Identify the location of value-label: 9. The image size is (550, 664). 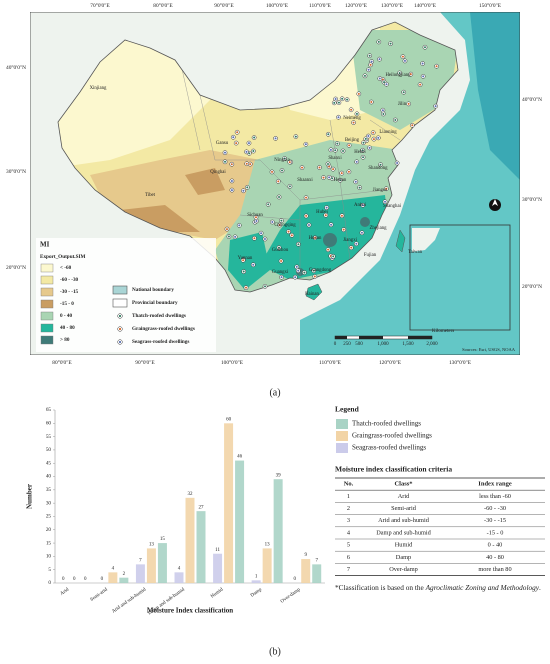
(305, 555).